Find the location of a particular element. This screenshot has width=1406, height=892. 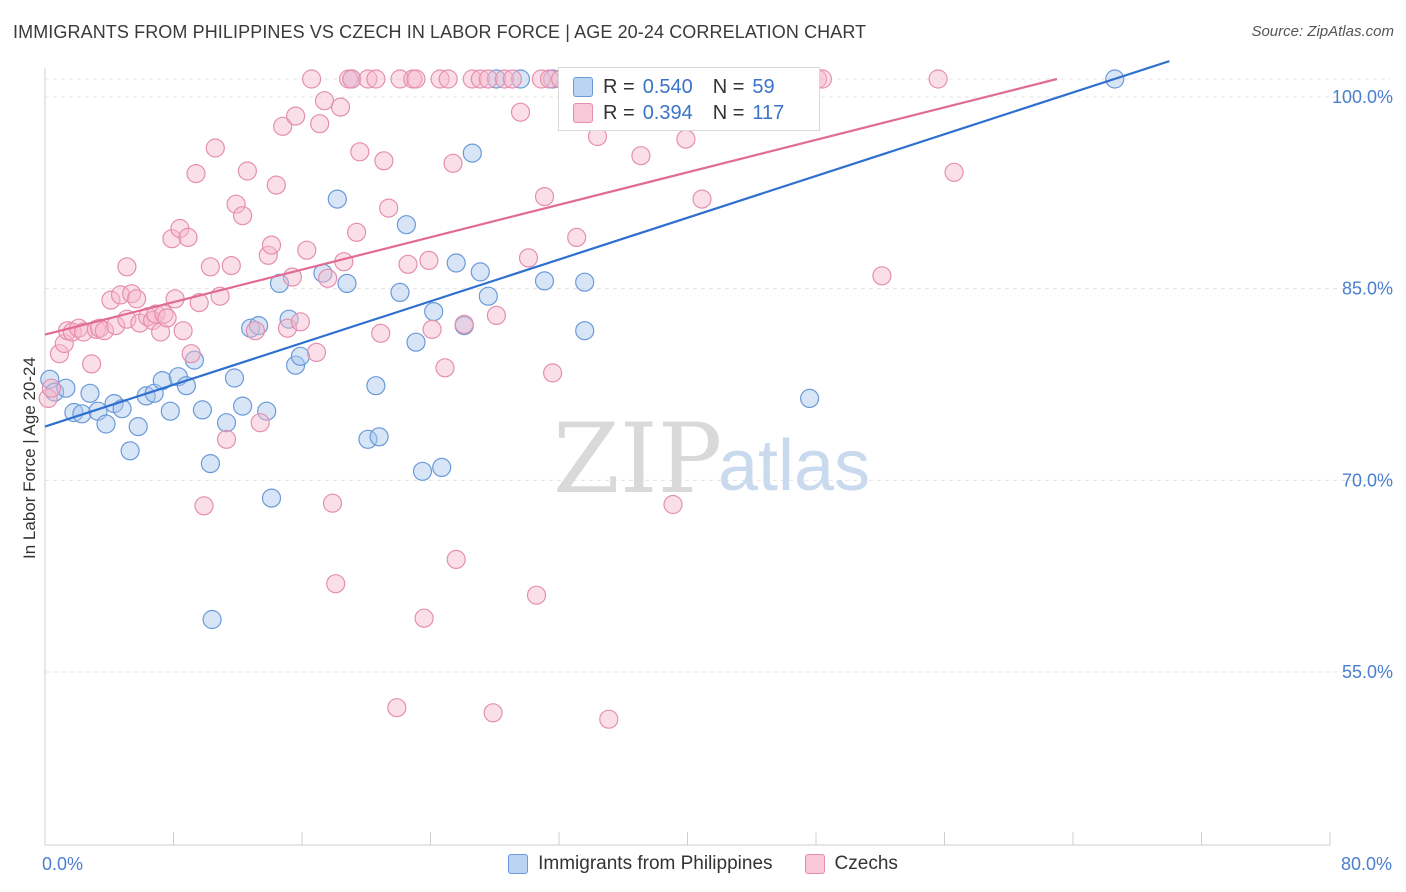

chart-source: Source: ZipAtlas.com is located at coordinates (1322, 31).